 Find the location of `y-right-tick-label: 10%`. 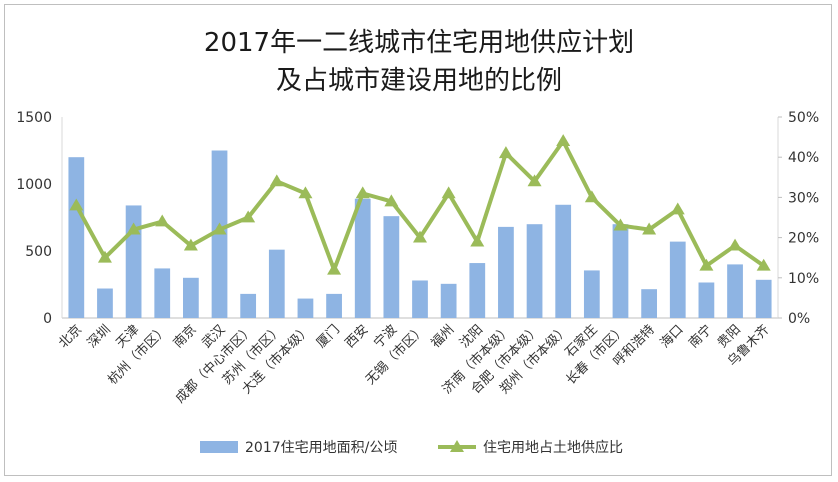

y-right-tick-label: 10% is located at coordinates (803, 279).